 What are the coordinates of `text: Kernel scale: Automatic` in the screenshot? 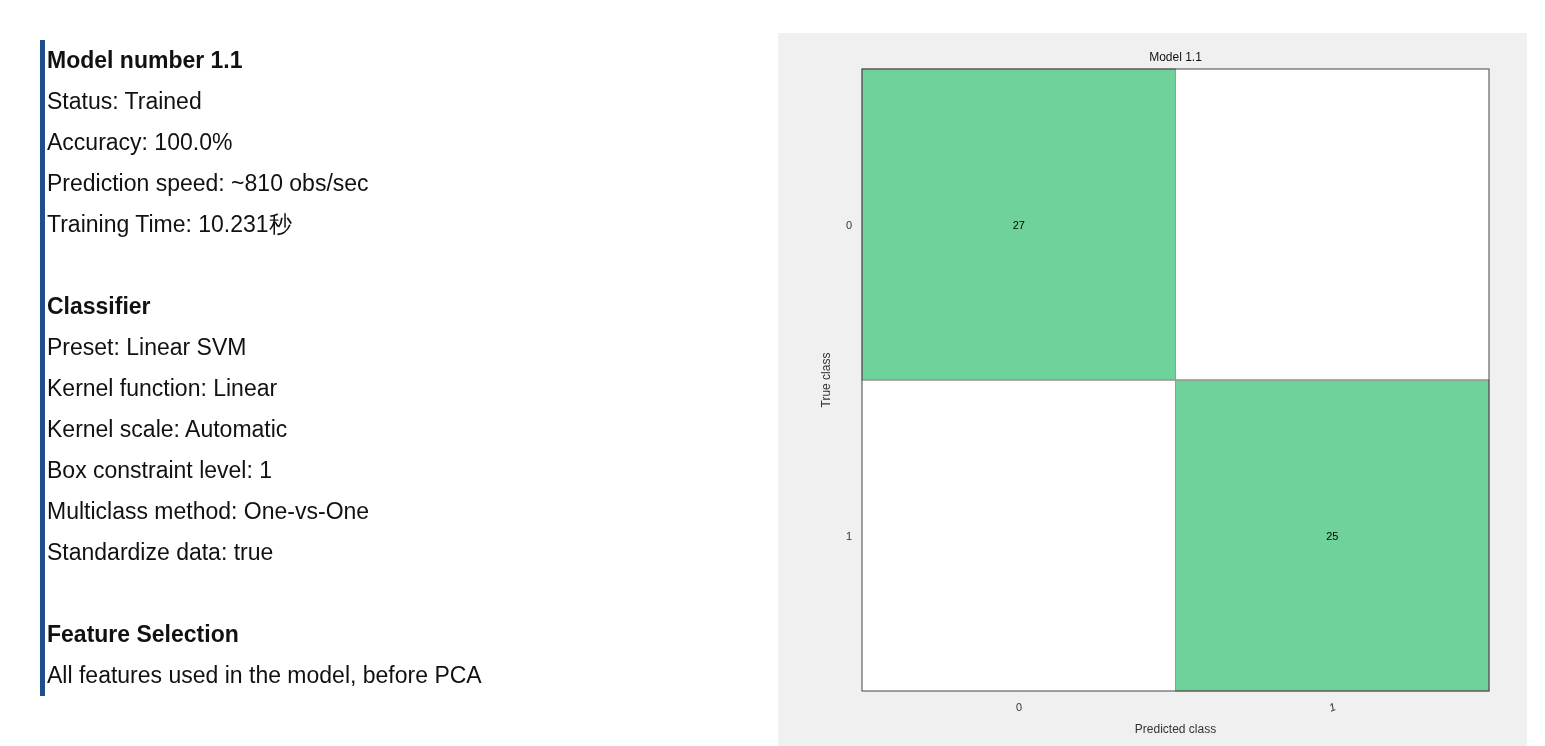 It's located at (168, 429).